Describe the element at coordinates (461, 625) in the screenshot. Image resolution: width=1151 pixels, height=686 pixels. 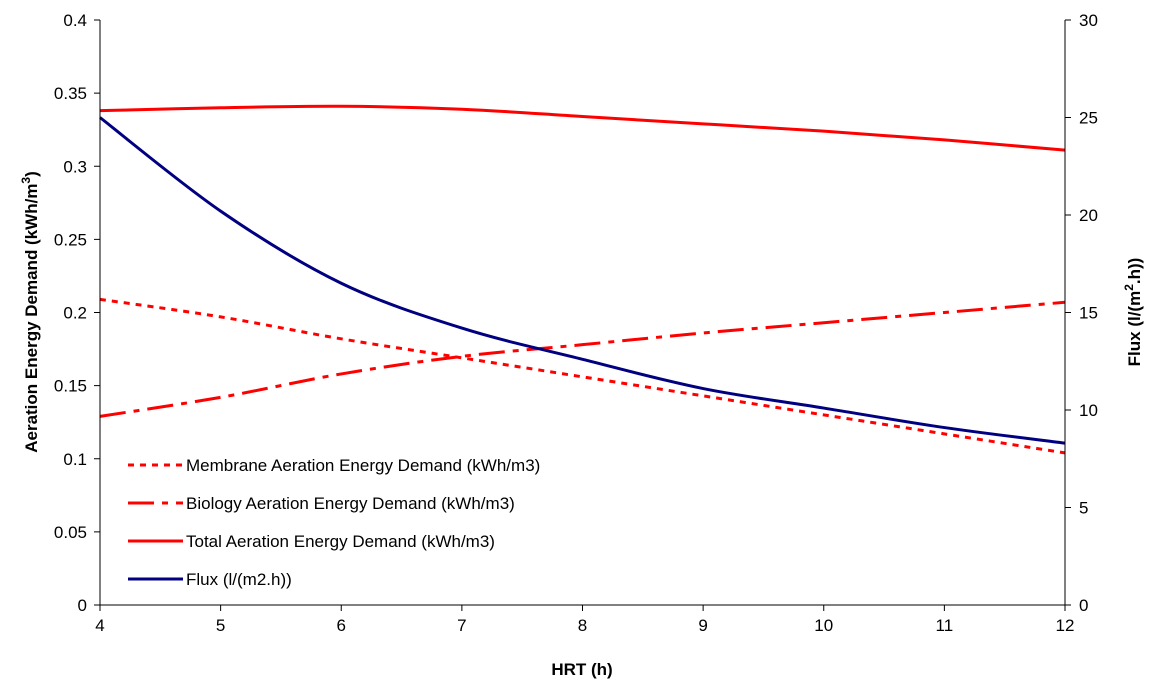
I see `x-tick-label: 7` at that location.